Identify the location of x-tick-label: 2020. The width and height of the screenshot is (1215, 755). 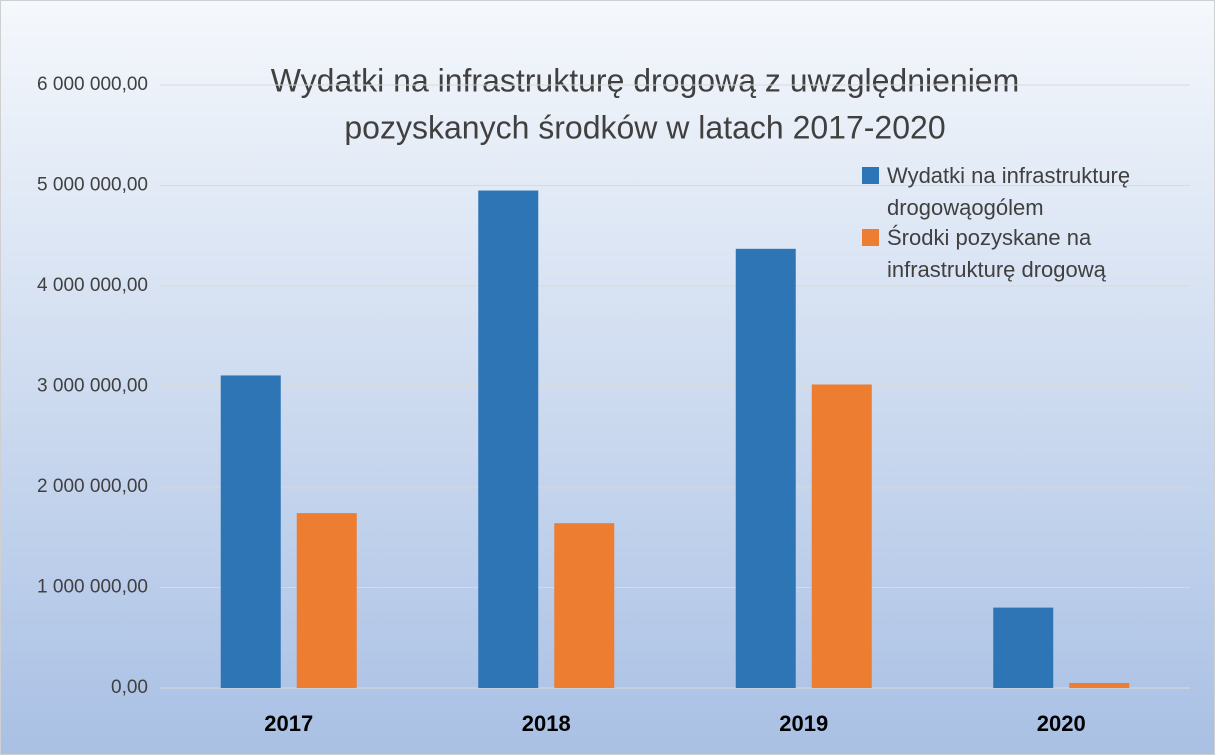
(1061, 723).